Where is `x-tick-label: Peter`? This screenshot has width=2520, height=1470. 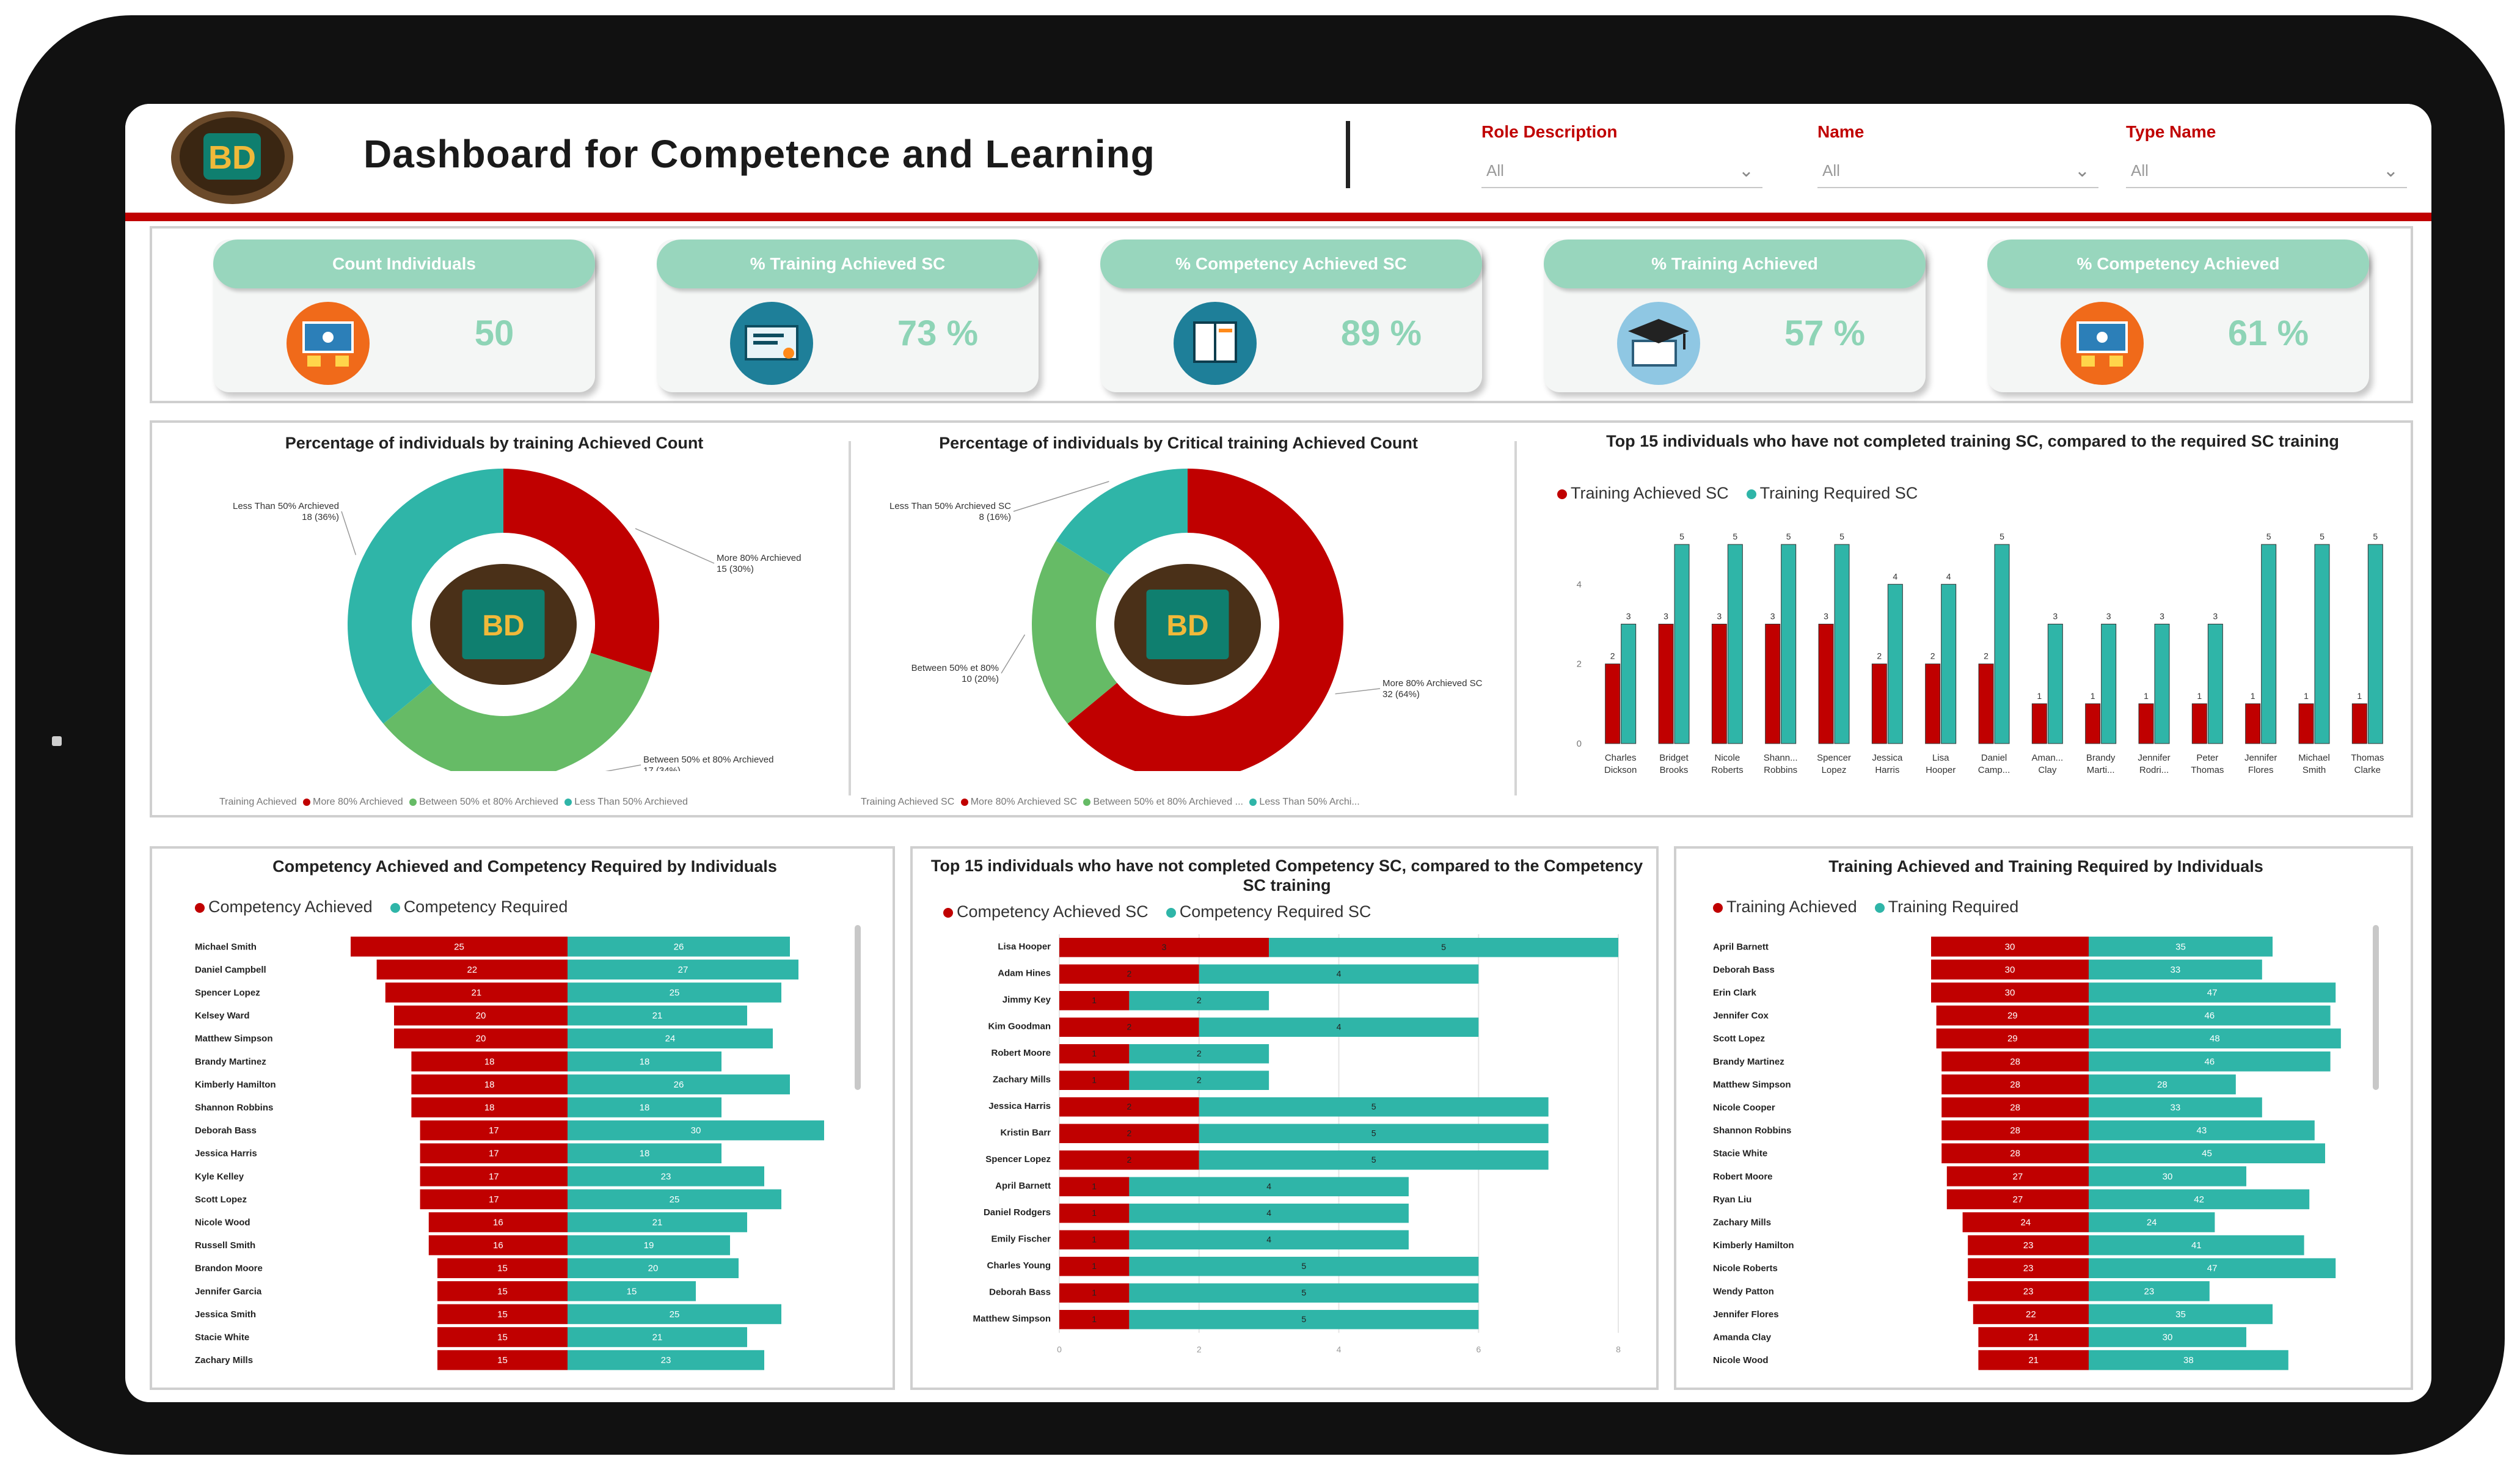
x-tick-label: Peter is located at coordinates (2207, 758).